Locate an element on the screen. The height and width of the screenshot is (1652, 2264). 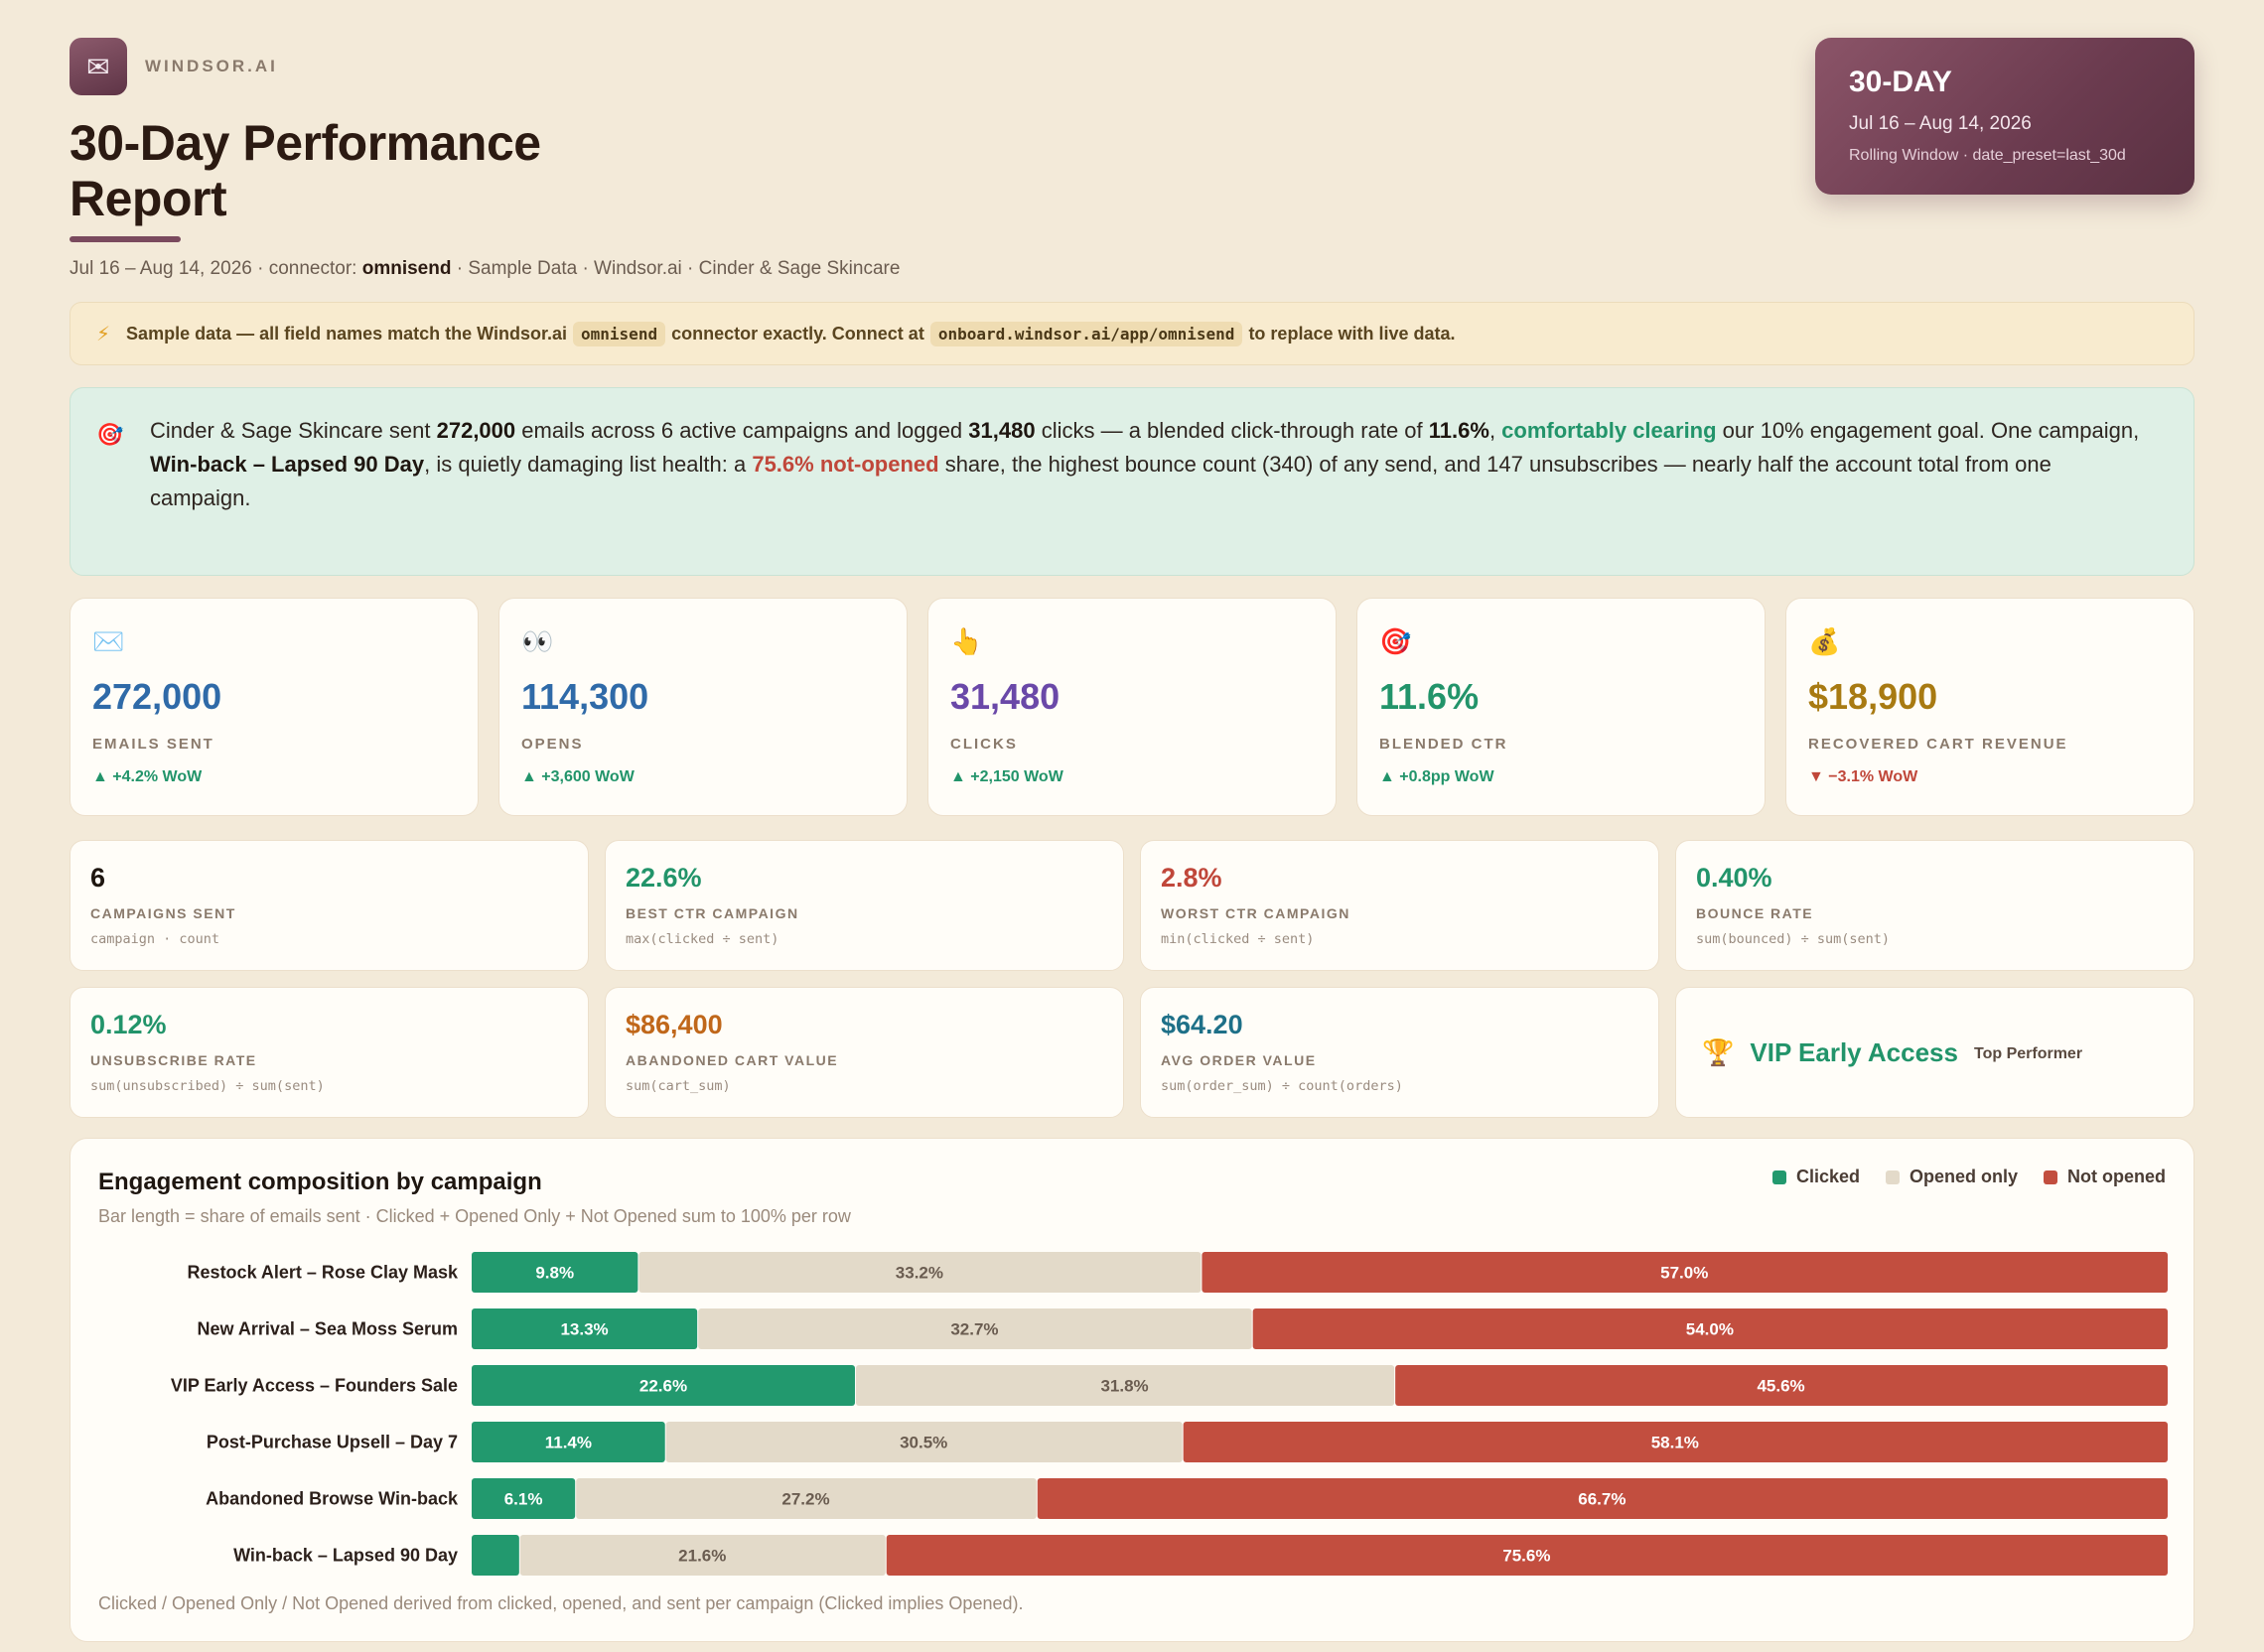
envelope-icon: ✉ is located at coordinates (99, 67).